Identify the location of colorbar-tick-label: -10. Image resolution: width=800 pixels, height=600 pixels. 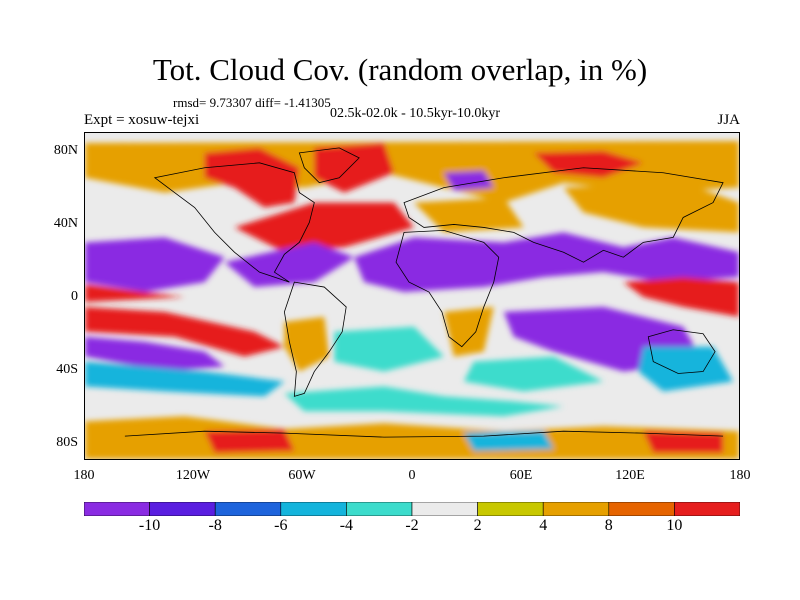
(149, 525).